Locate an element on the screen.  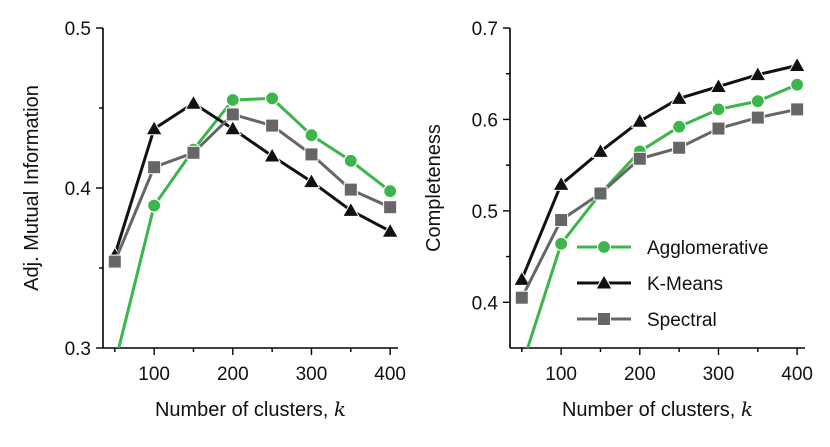
y-tick-label: 0.7 is located at coordinates (485, 29).